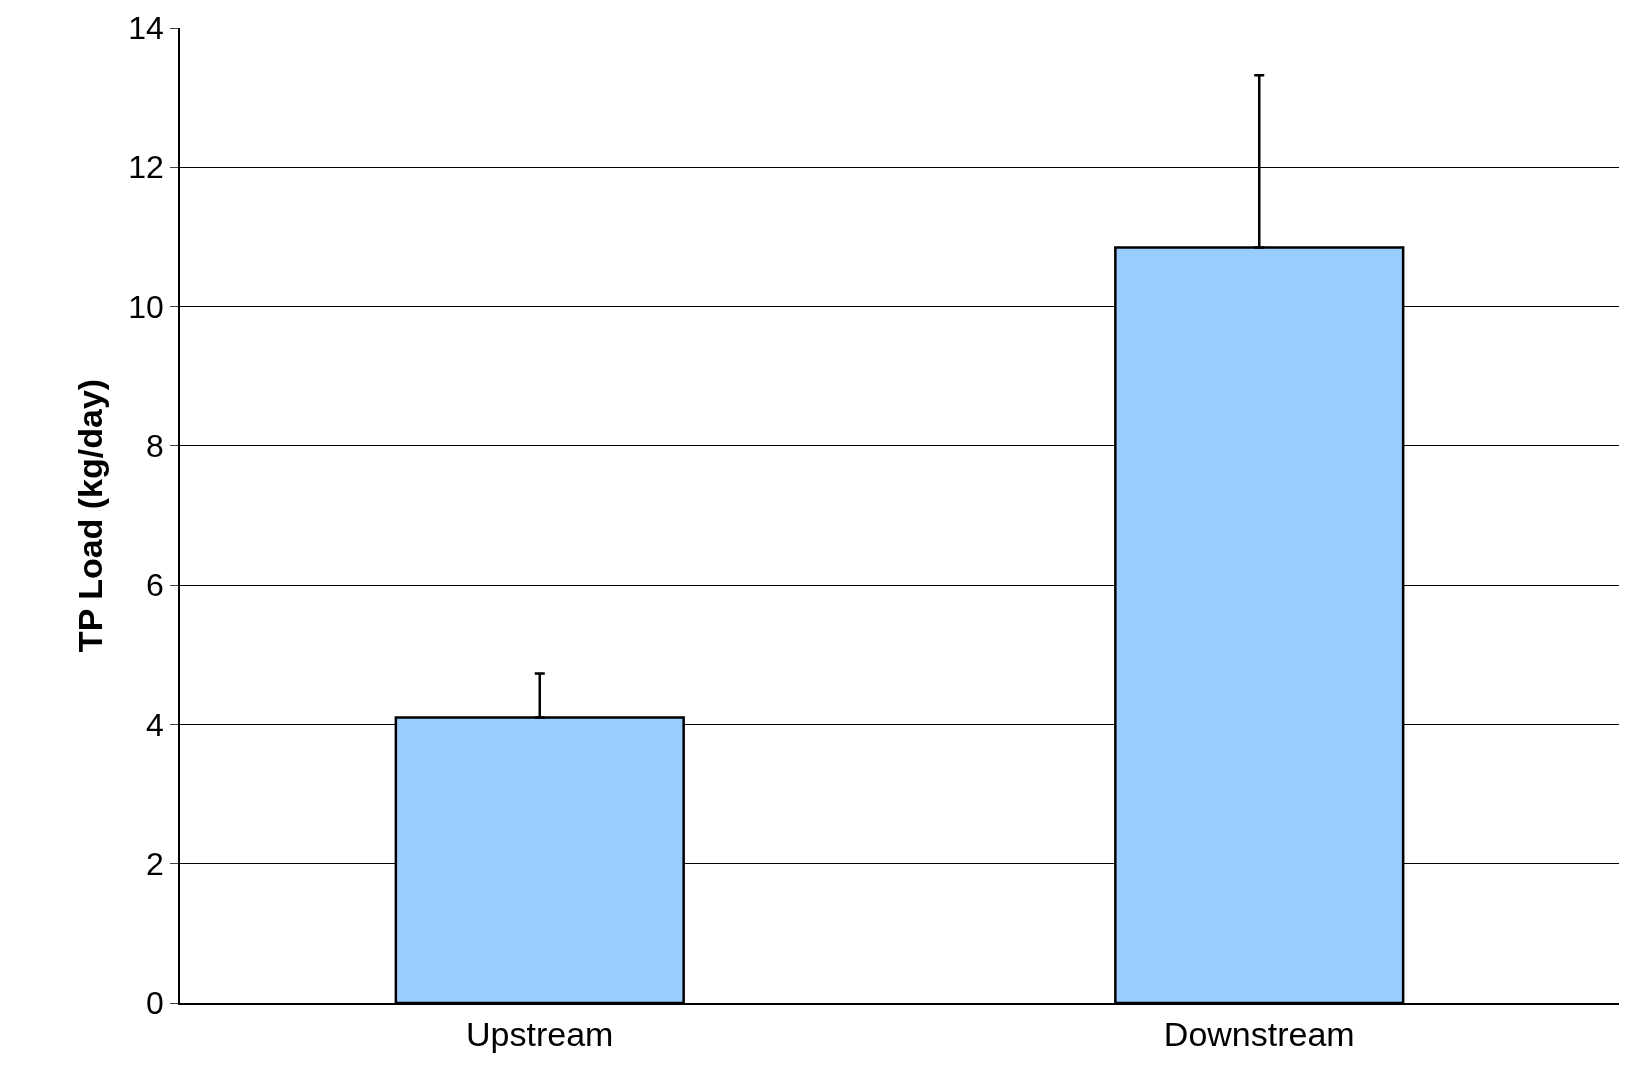  What do you see at coordinates (155, 863) in the screenshot?
I see `y-tick-label: 2` at bounding box center [155, 863].